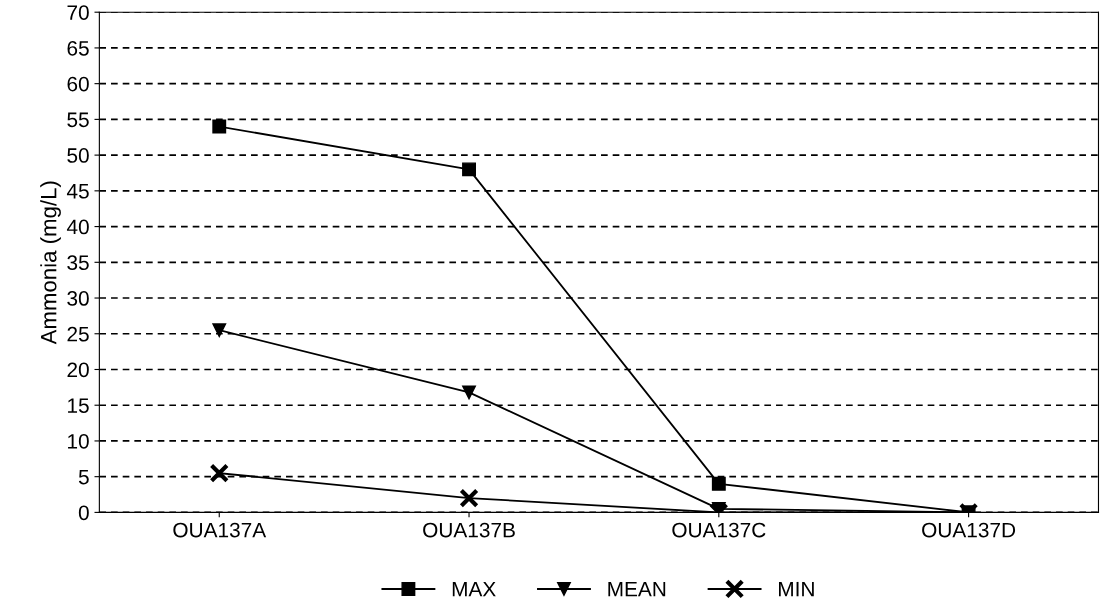  I want to click on y-tick-label: 70, so click(78, 12).